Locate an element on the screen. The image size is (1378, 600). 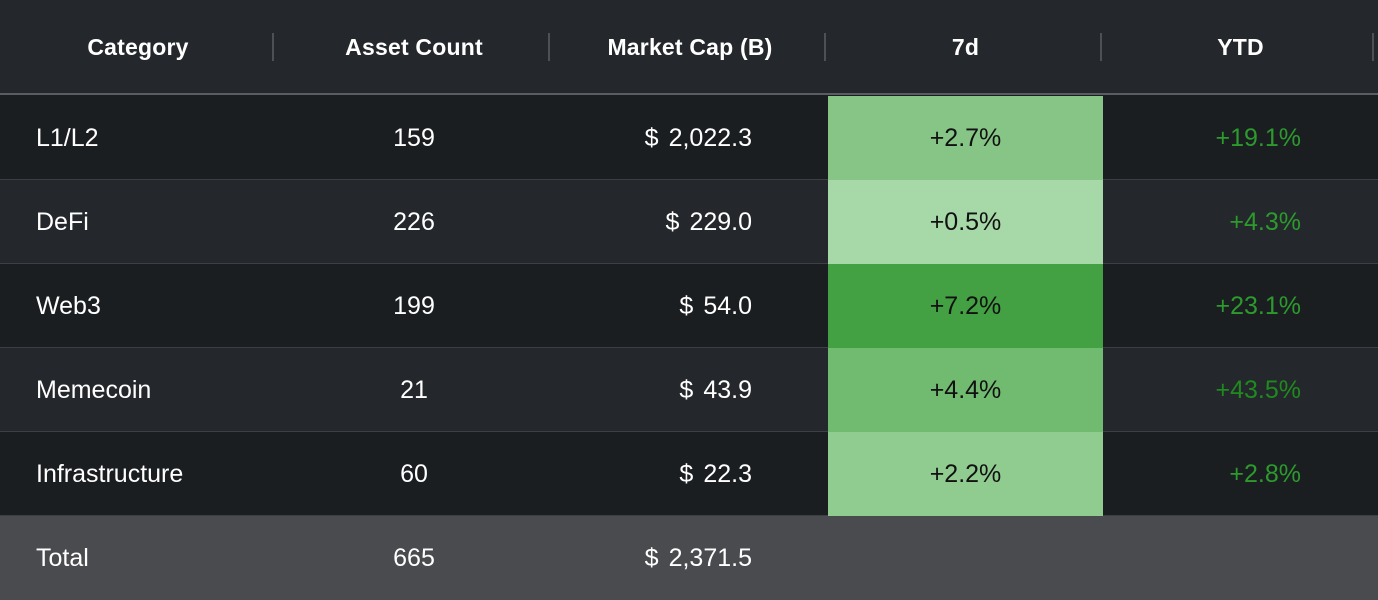
market-cap-value: 54.0 is located at coordinates (727, 305).